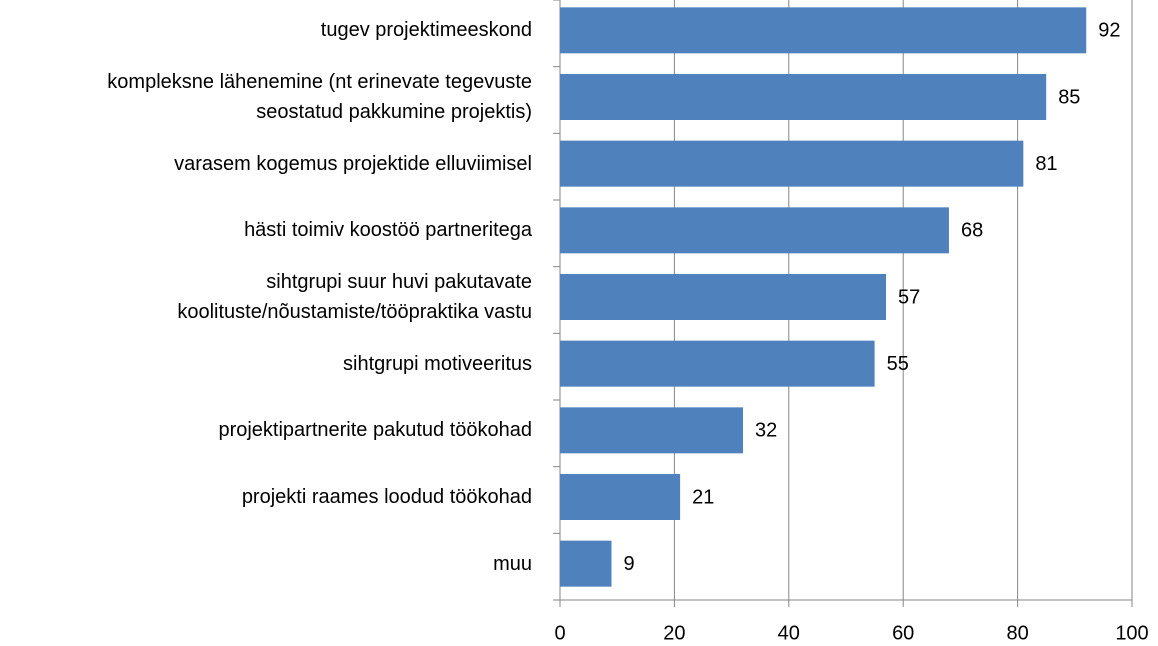  I want to click on x-tick-label: 80, so click(1017, 633).